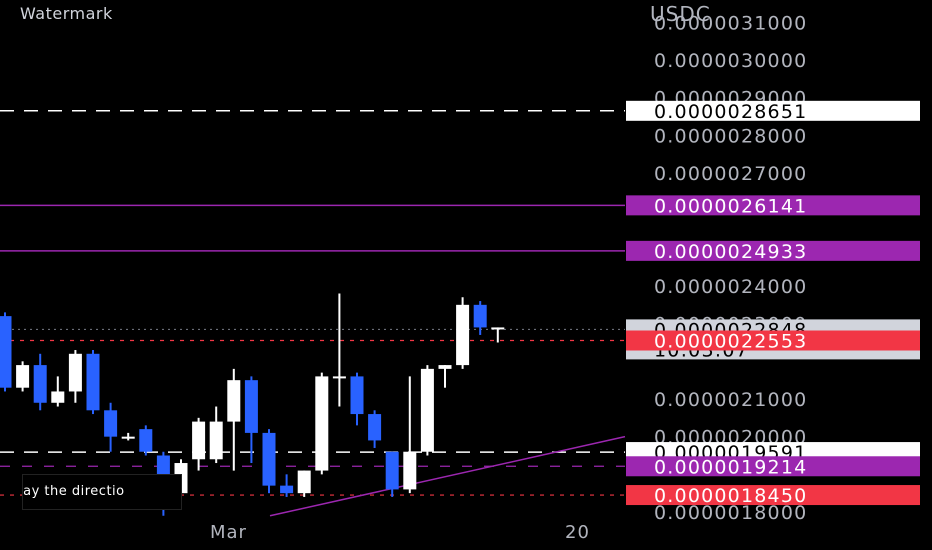 This screenshot has width=932, height=550. I want to click on currency-label: USDC, so click(680, 14).